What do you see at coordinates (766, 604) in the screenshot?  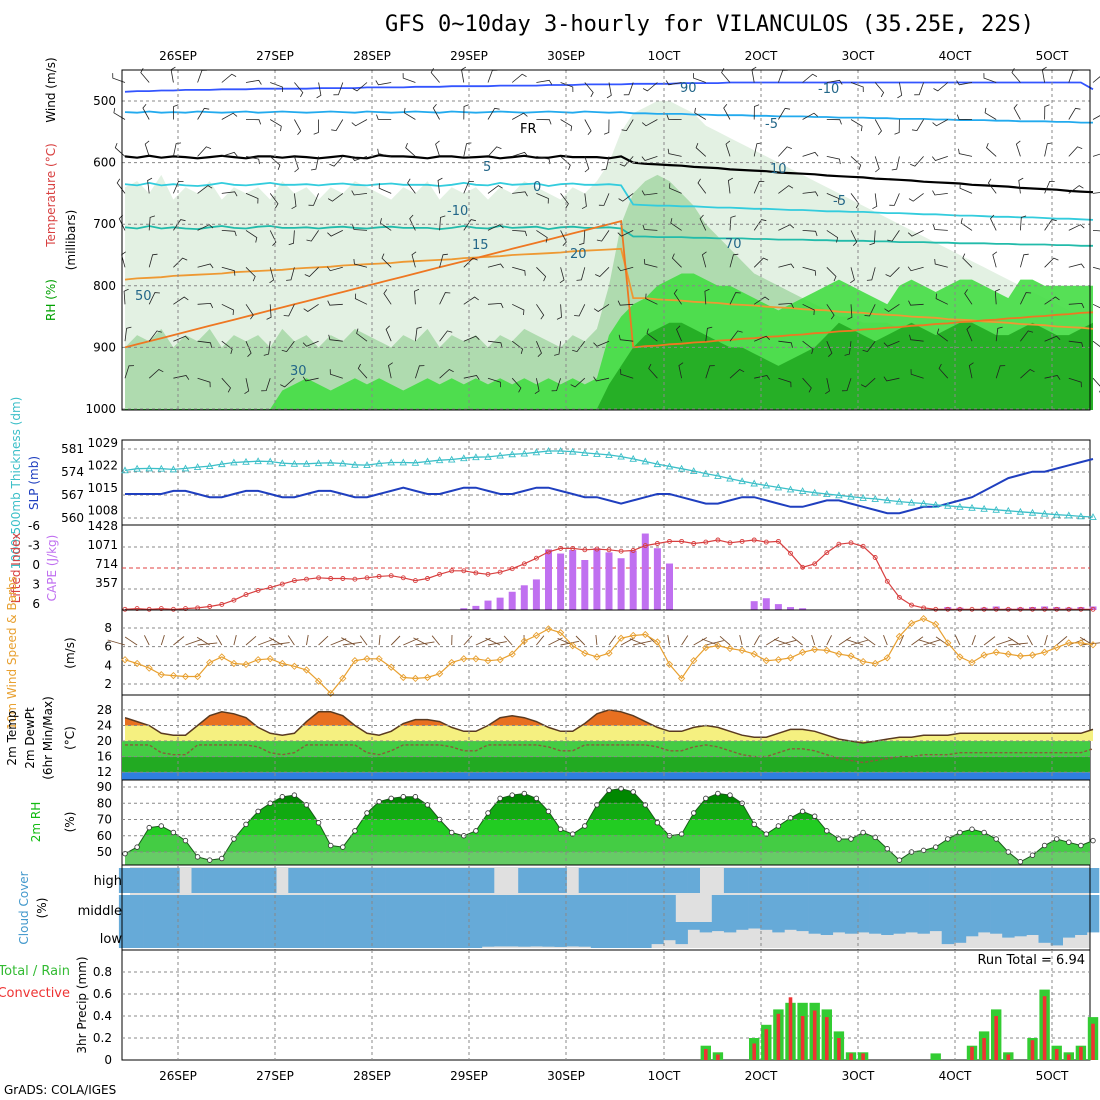 I see `cape-bar` at bounding box center [766, 604].